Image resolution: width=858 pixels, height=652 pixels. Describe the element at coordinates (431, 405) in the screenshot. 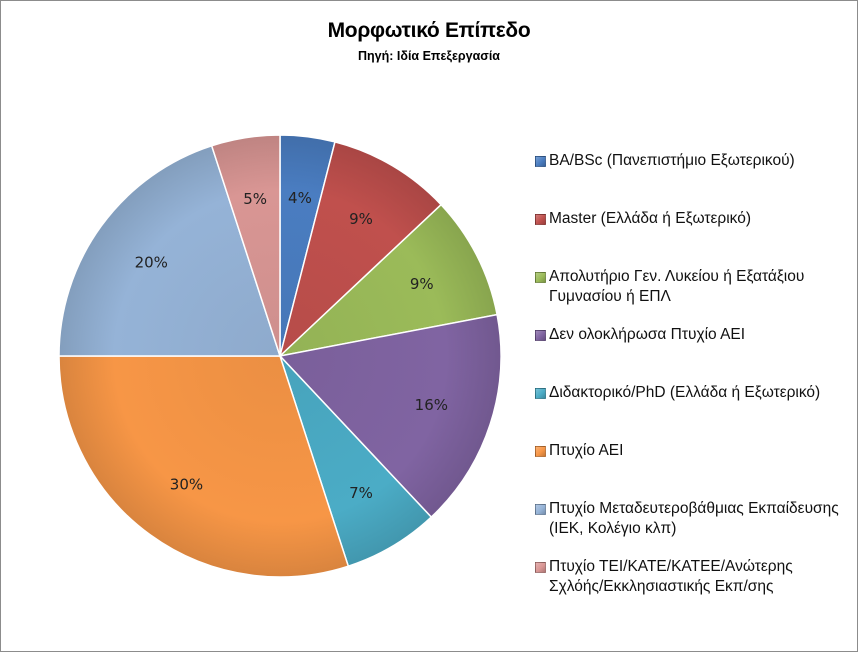

I see `slice-data-label: 16%` at that location.